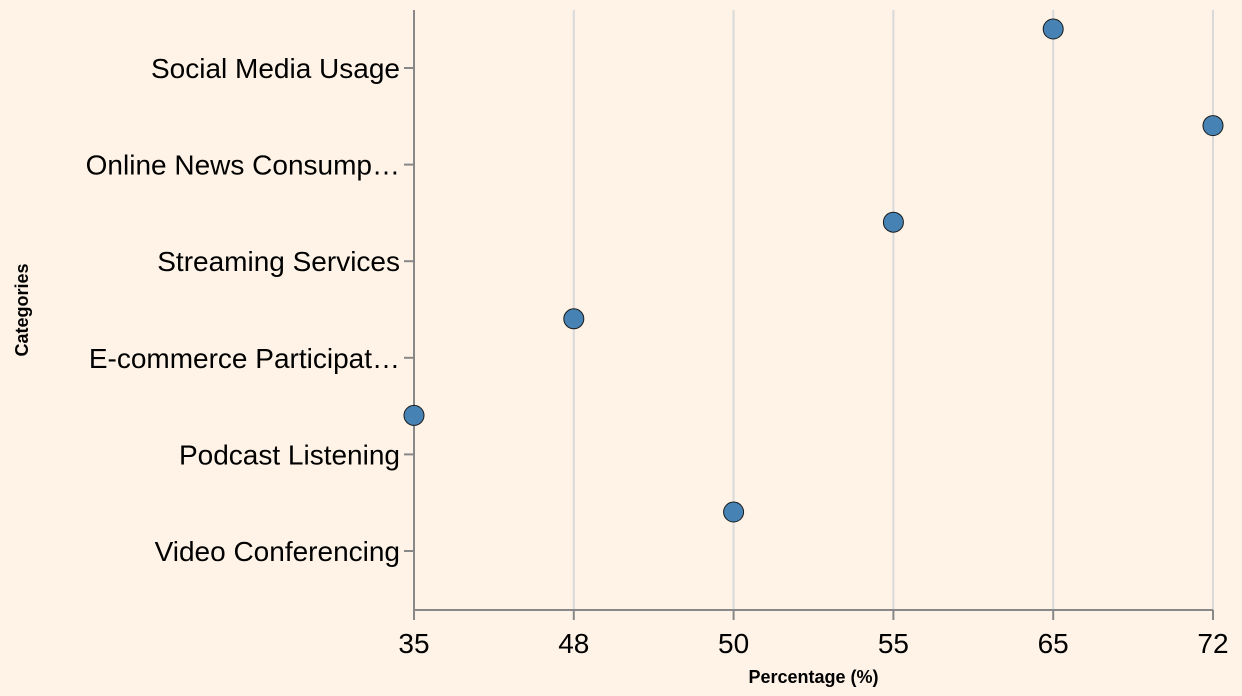 This screenshot has width=1242, height=696. What do you see at coordinates (1212, 643) in the screenshot?
I see `x-tick-label: 72` at bounding box center [1212, 643].